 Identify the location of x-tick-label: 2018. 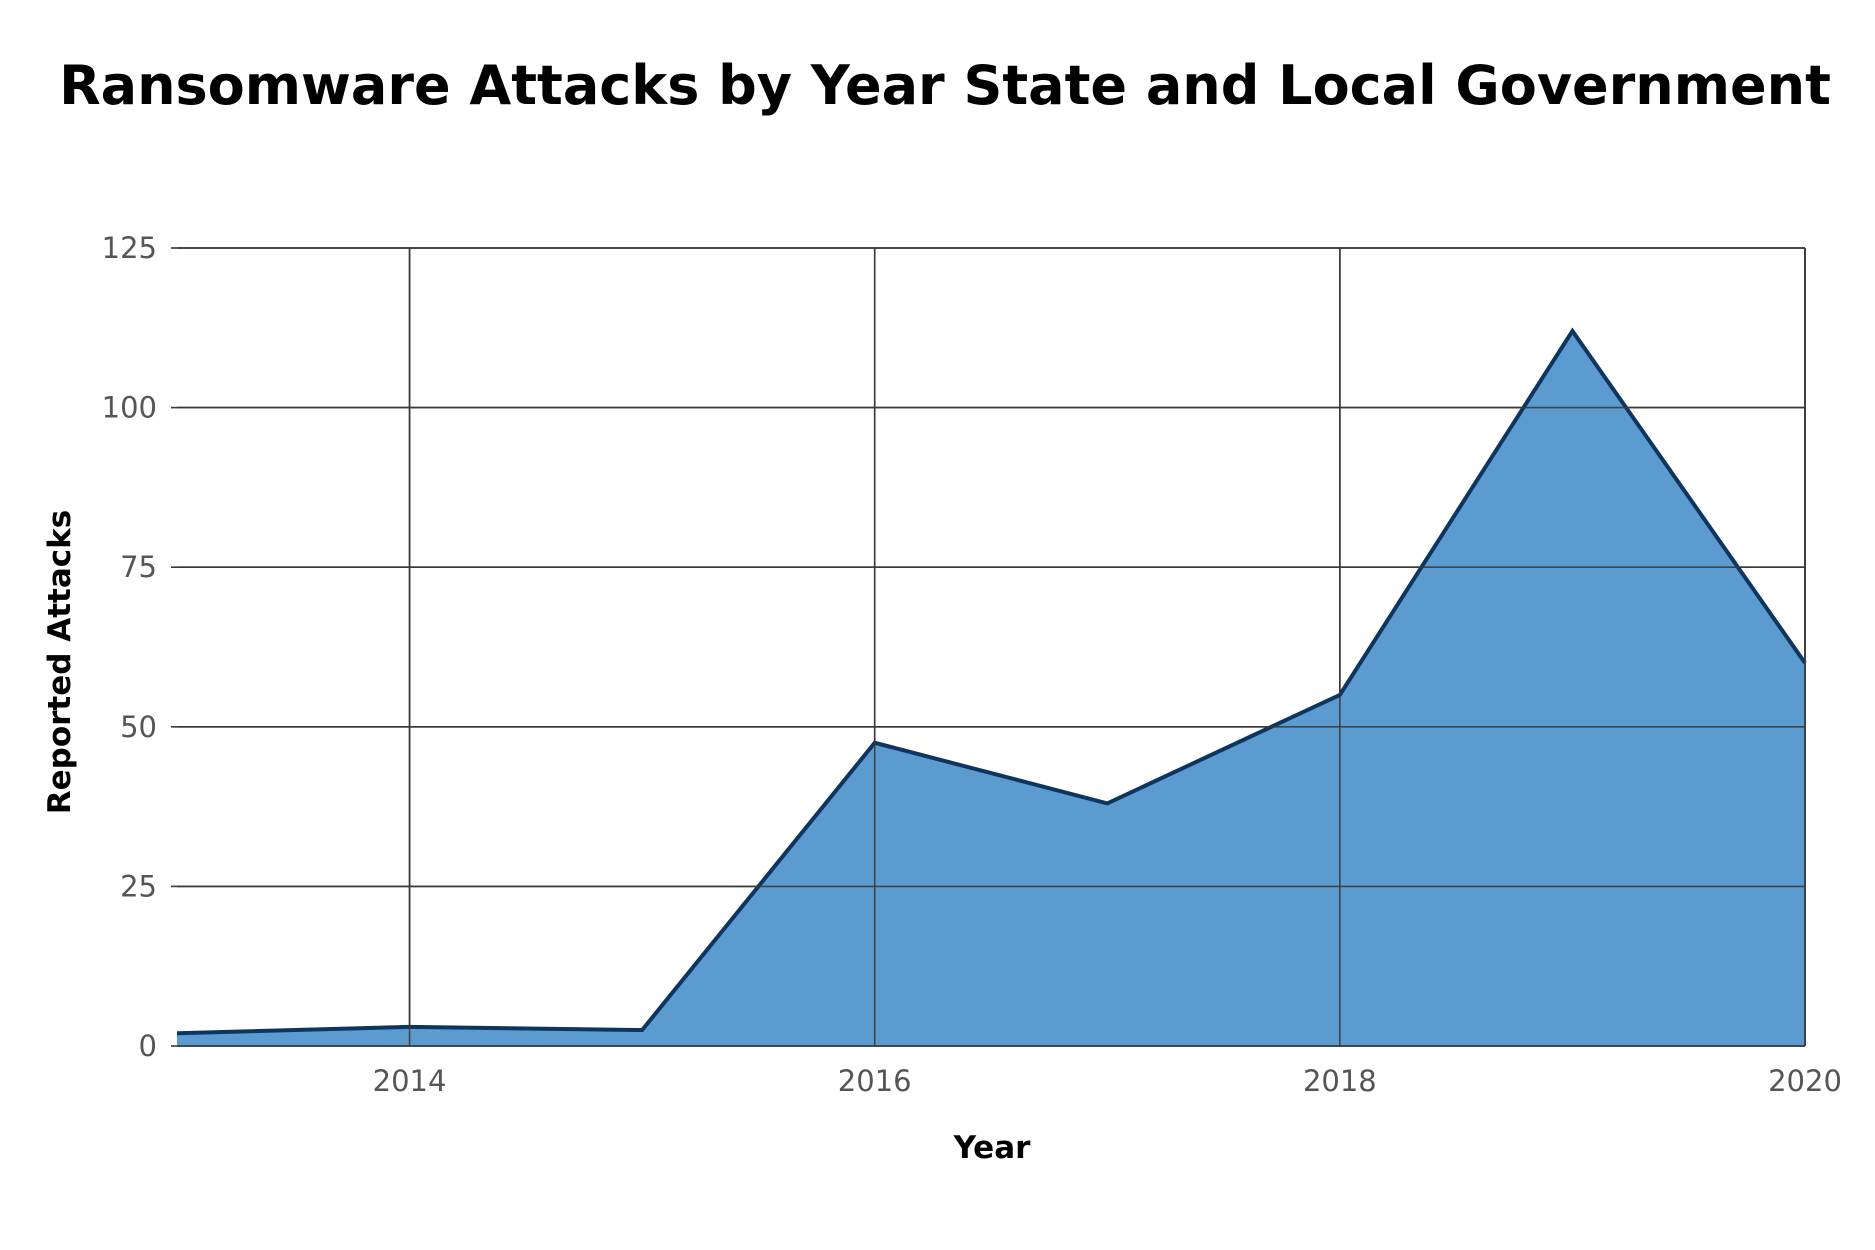
(1340, 1081).